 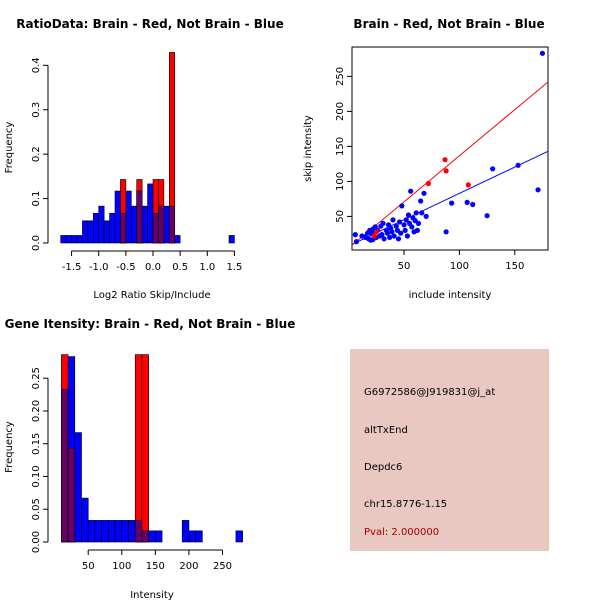 What do you see at coordinates (386, 430) in the screenshot?
I see `event-type: altTxEnd` at bounding box center [386, 430].